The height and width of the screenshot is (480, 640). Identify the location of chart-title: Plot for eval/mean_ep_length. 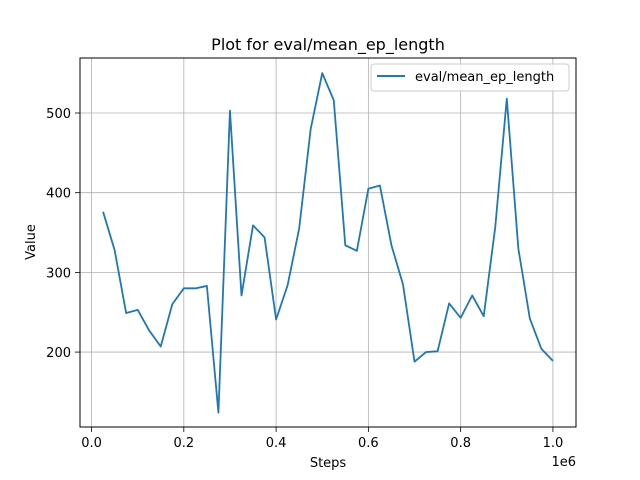
(328, 45).